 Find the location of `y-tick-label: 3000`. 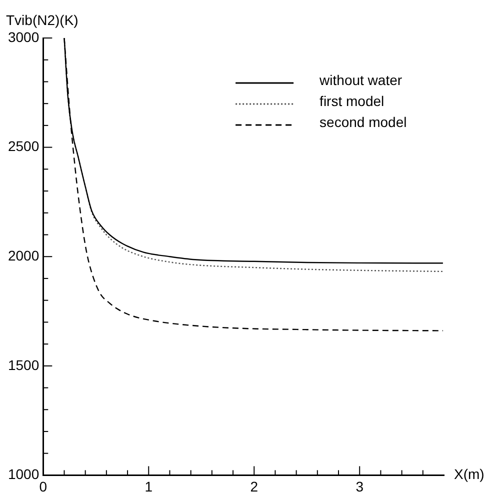

y-tick-label: 3000 is located at coordinates (24, 36).